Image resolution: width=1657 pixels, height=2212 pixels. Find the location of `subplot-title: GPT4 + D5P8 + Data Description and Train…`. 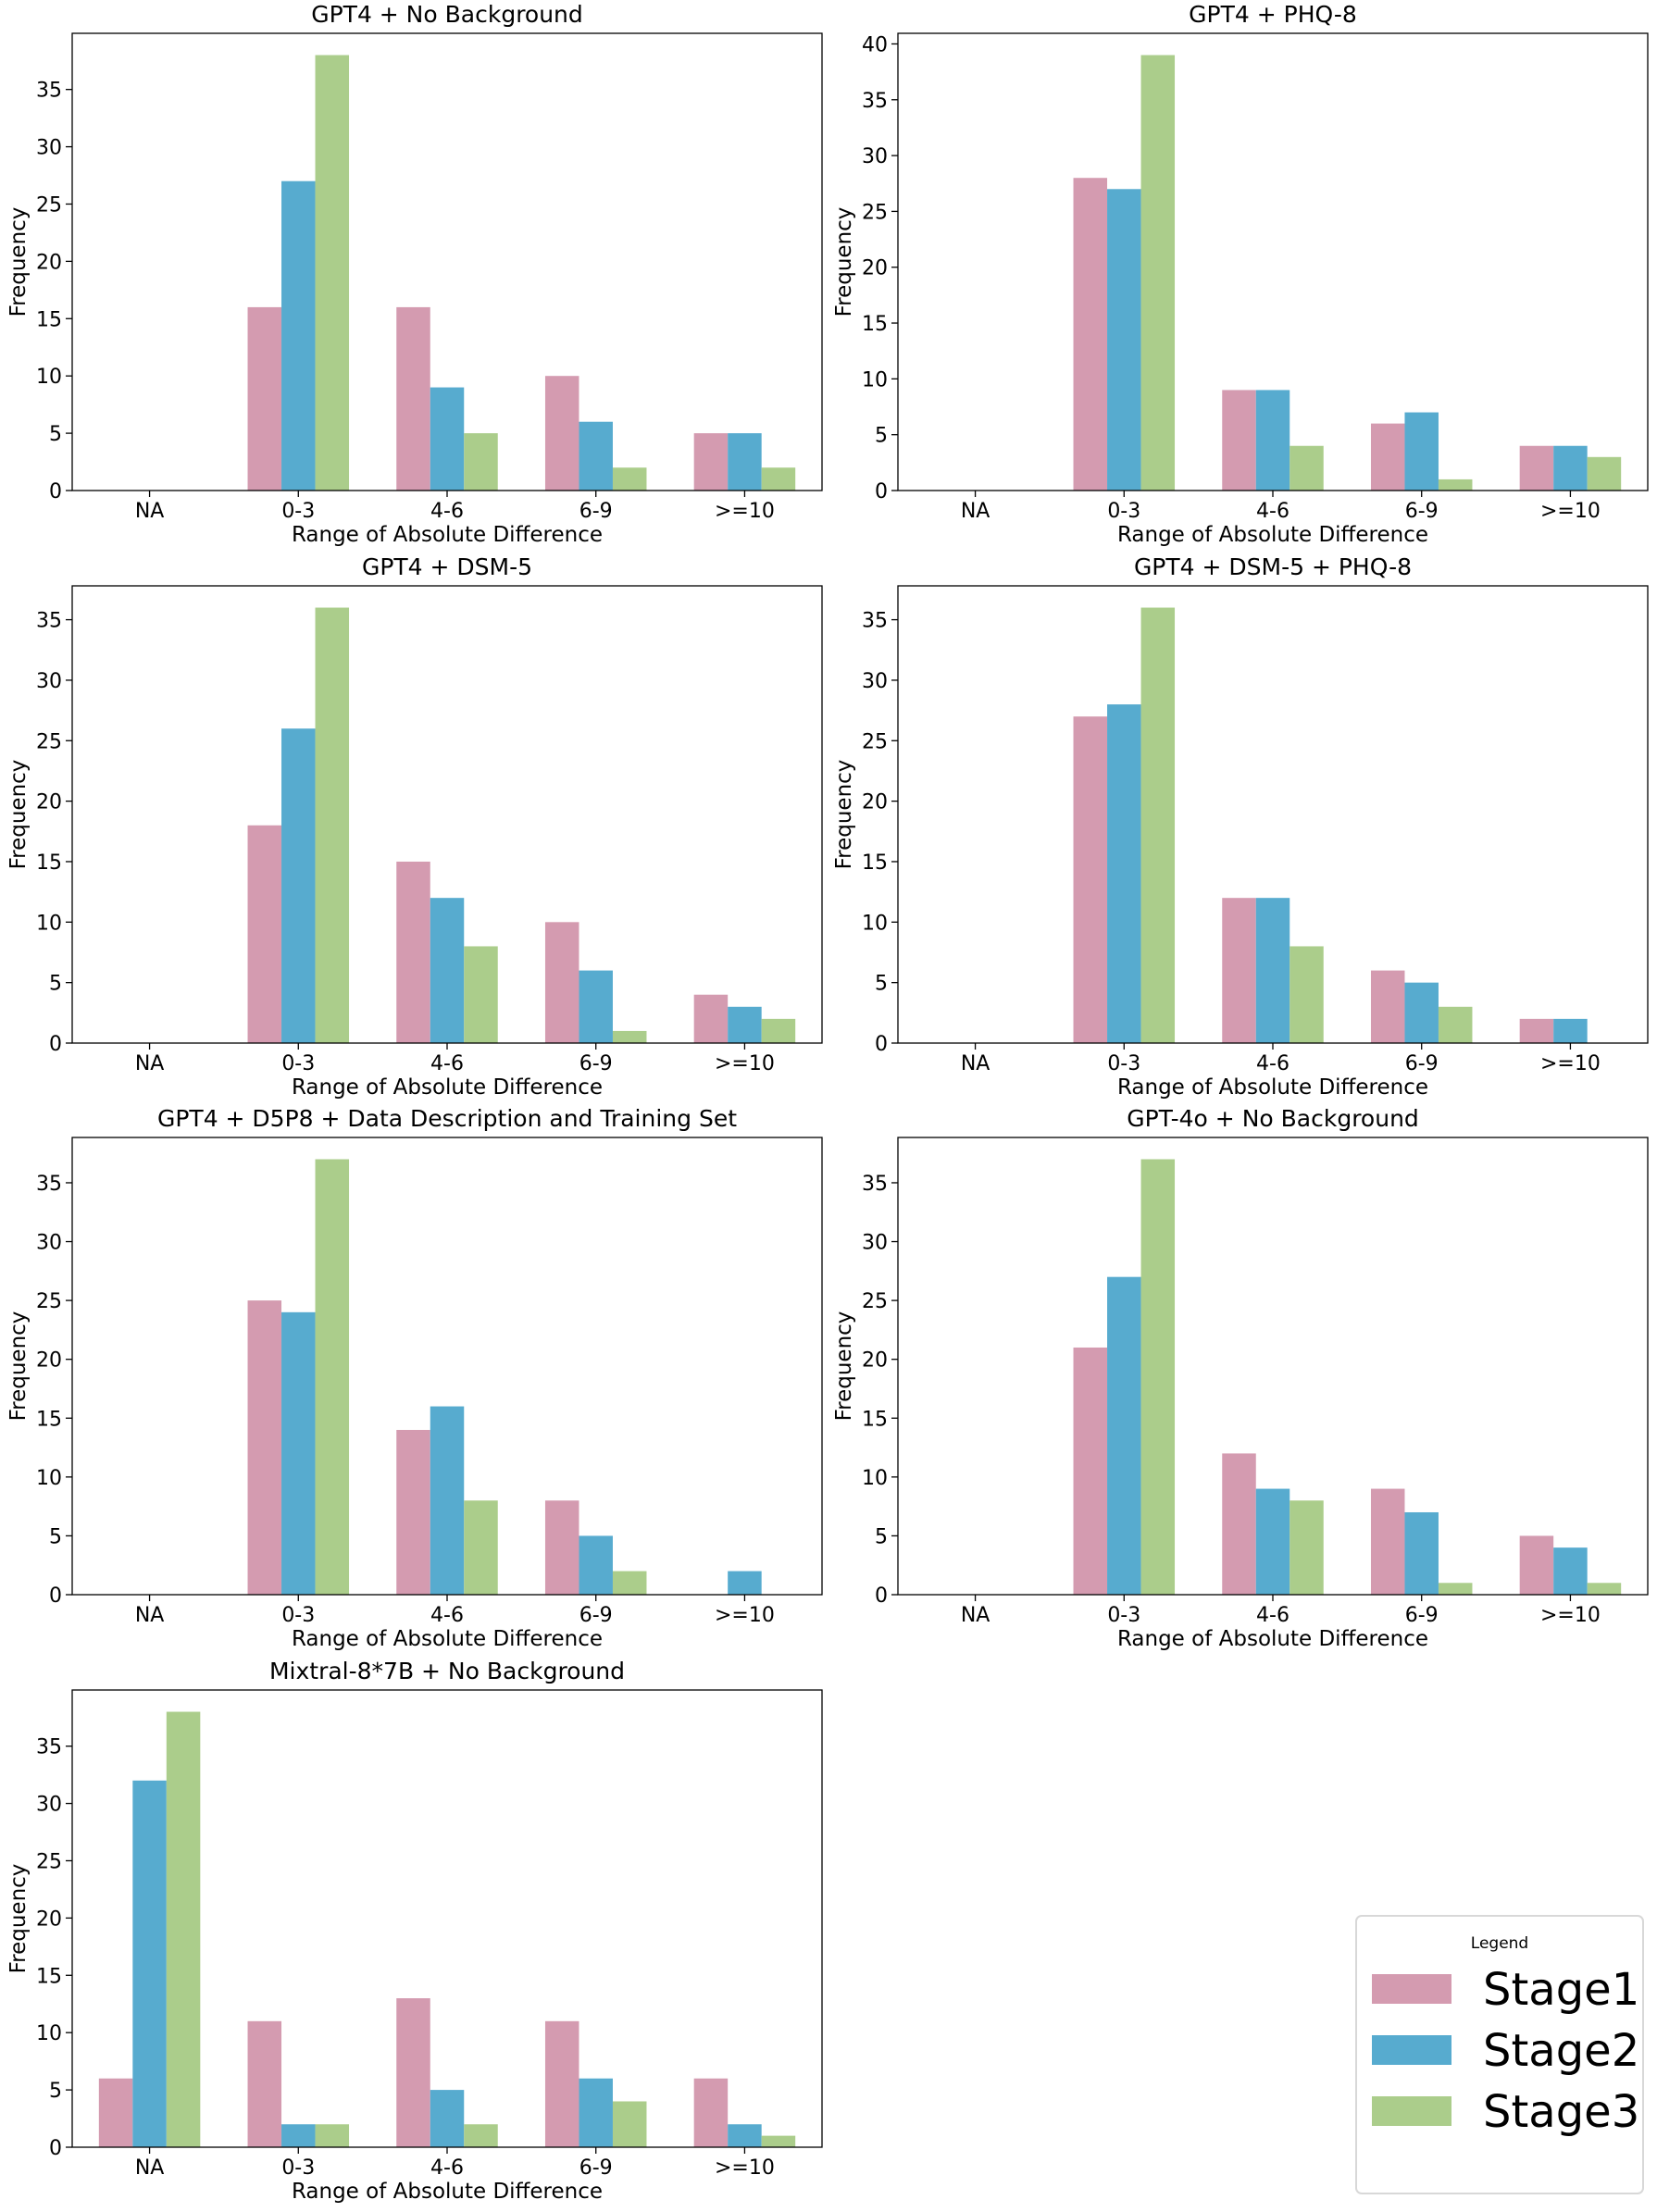

subplot-title: GPT4 + D5P8 + Data Description and Train… is located at coordinates (447, 1118).